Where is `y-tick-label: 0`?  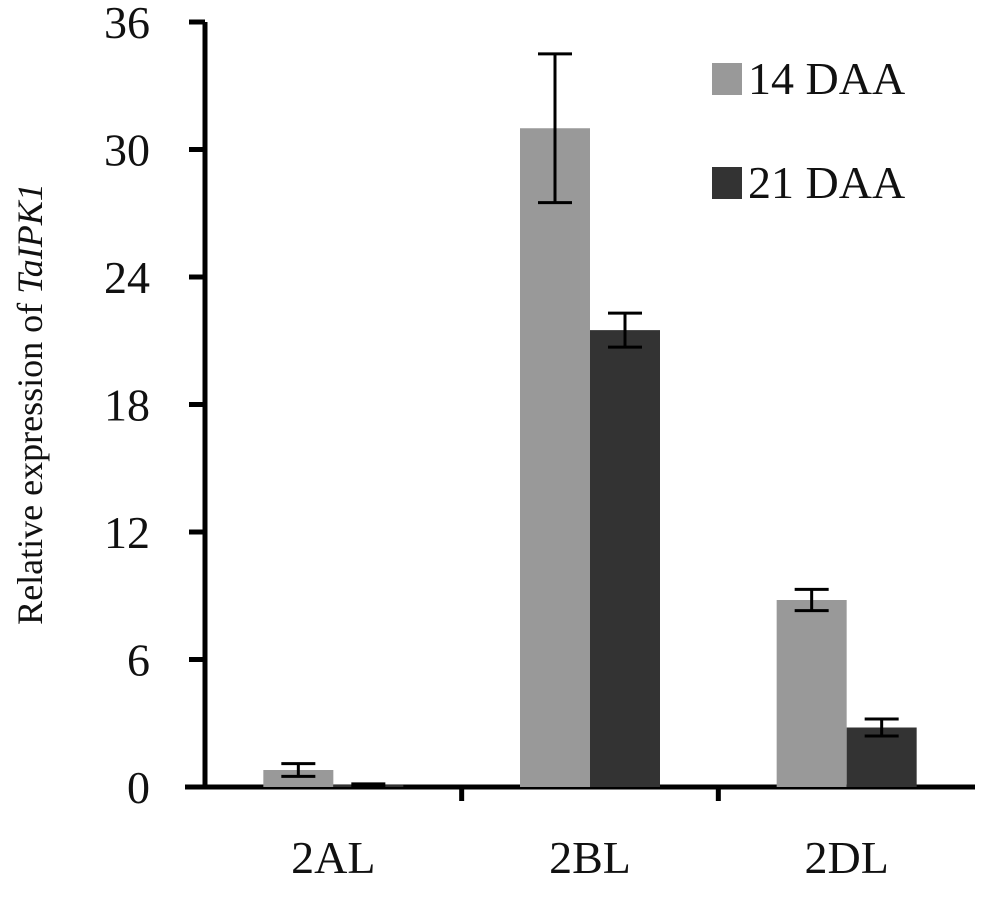 y-tick-label: 0 is located at coordinates (138, 787).